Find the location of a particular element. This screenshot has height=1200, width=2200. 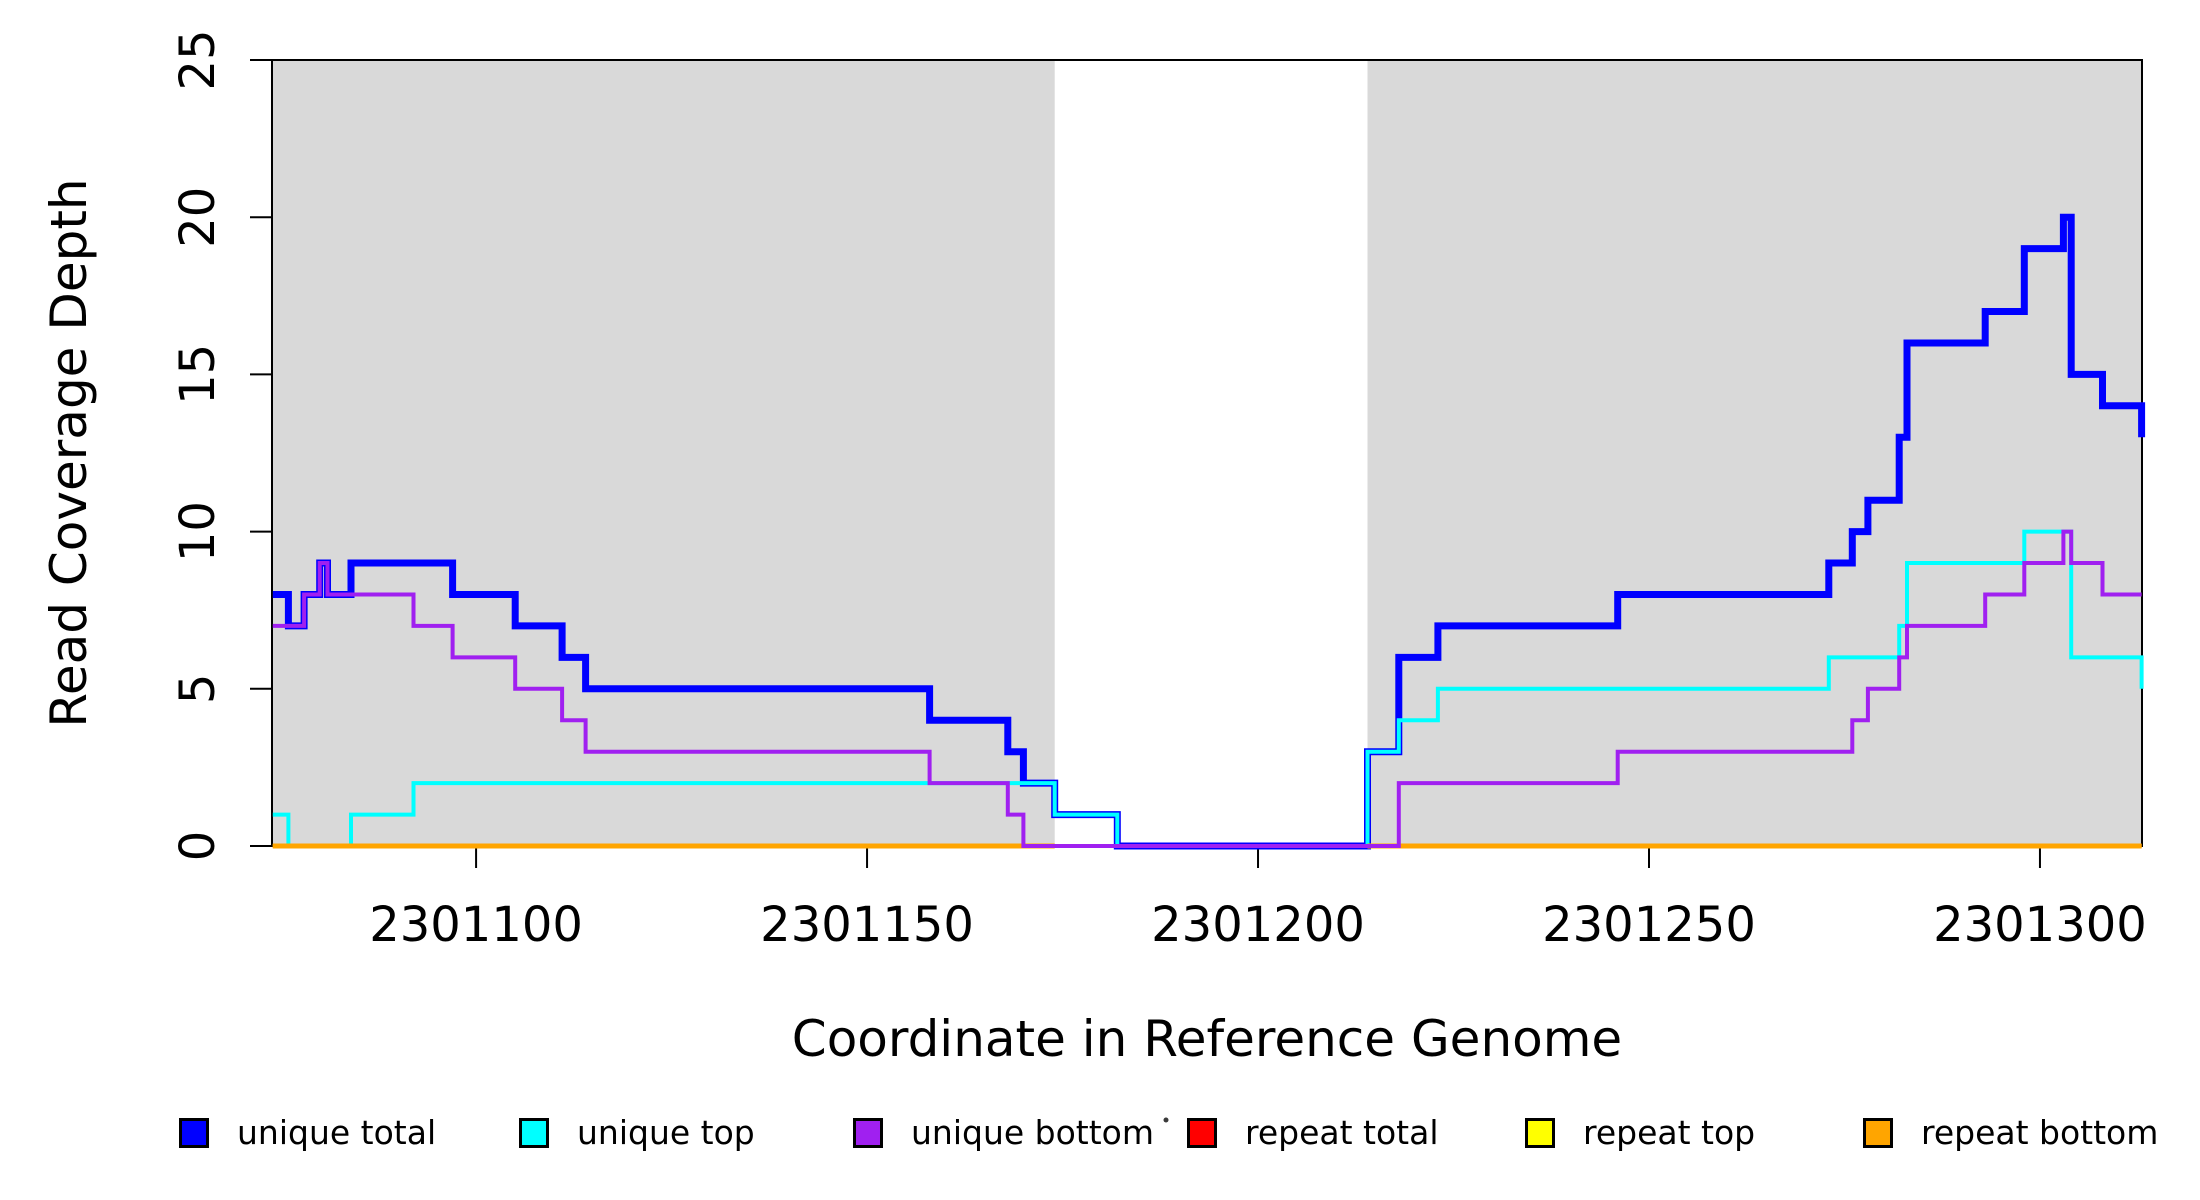

x-tick-label: 2301250 is located at coordinates (1649, 925).